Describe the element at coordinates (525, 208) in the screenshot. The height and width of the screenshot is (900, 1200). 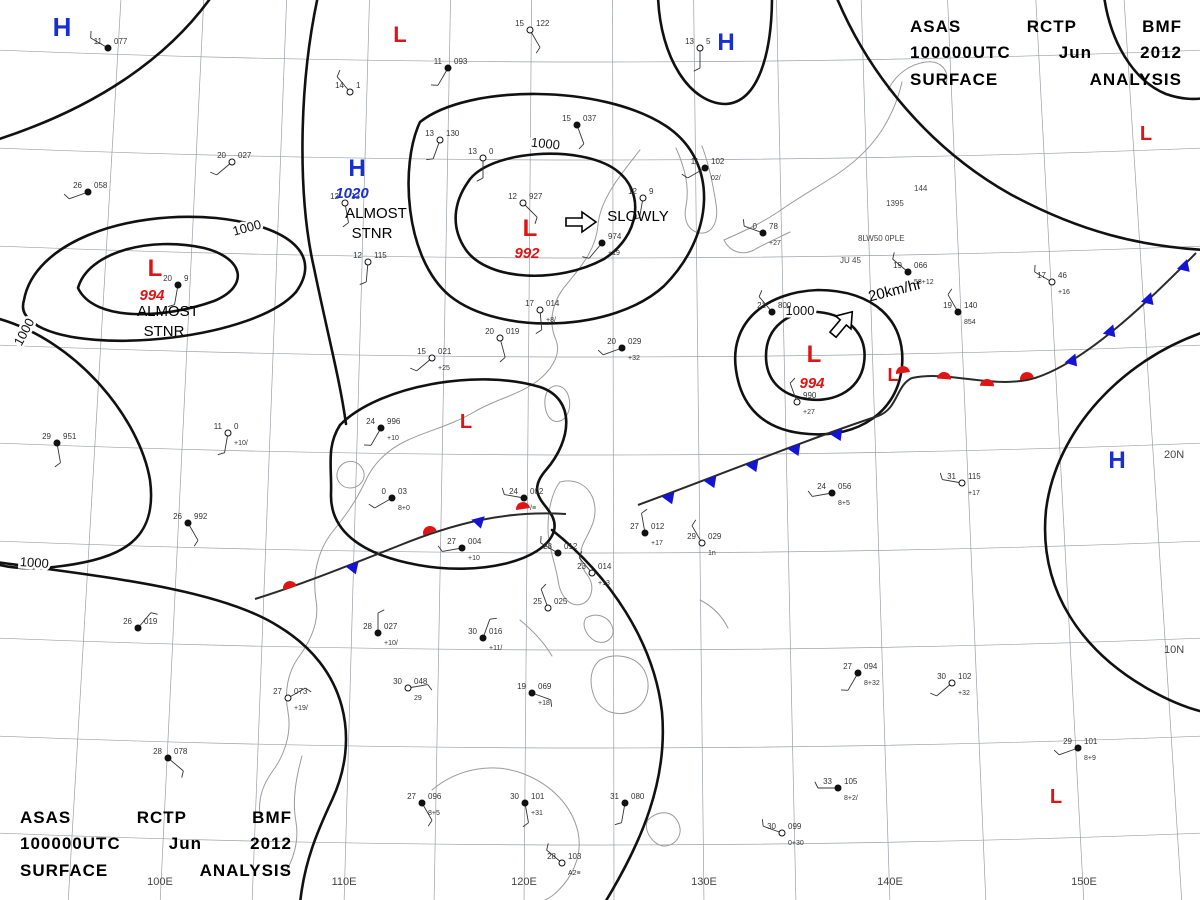
I see `station-plot: 12 927` at that location.